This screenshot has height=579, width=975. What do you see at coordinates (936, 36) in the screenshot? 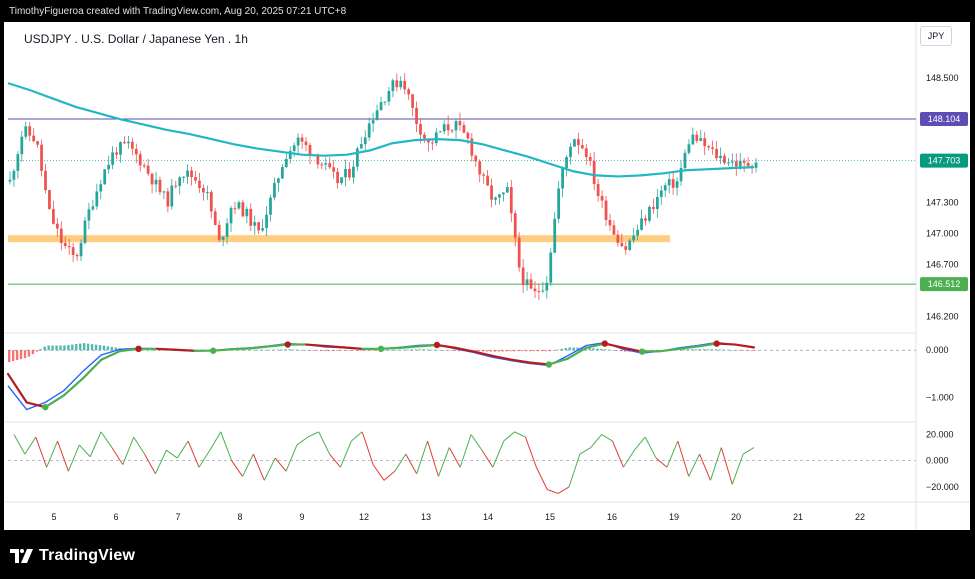
I see `currency-badge: JPY` at bounding box center [936, 36].